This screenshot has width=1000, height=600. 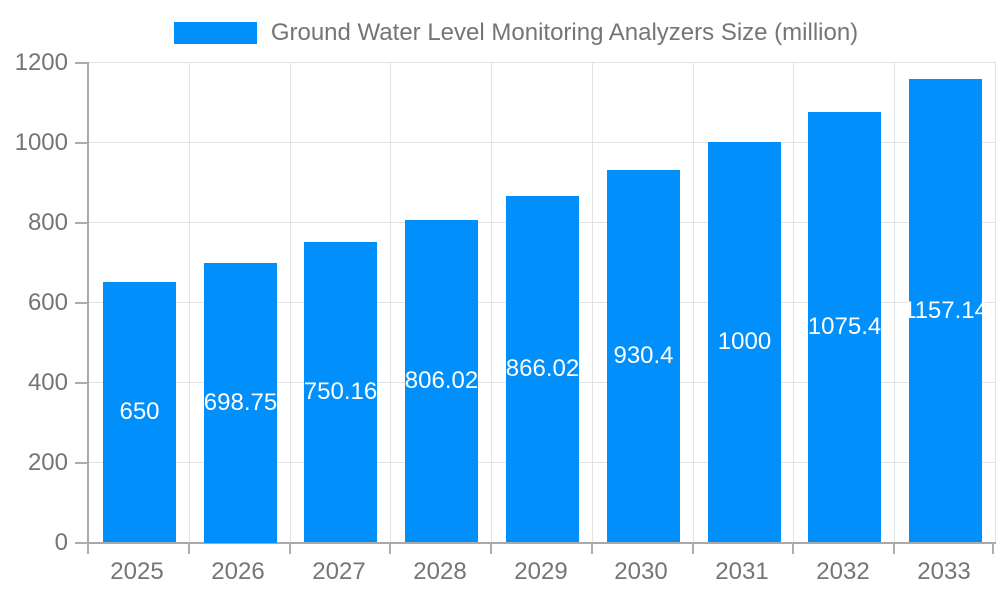 What do you see at coordinates (541, 571) in the screenshot?
I see `x-axis-label: 2029` at bounding box center [541, 571].